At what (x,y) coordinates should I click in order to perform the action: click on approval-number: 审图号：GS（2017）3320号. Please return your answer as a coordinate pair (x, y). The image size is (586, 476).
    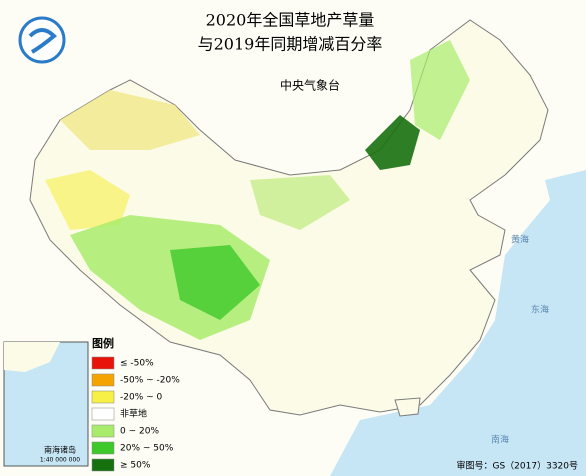
    Looking at the image, I should click on (518, 466).